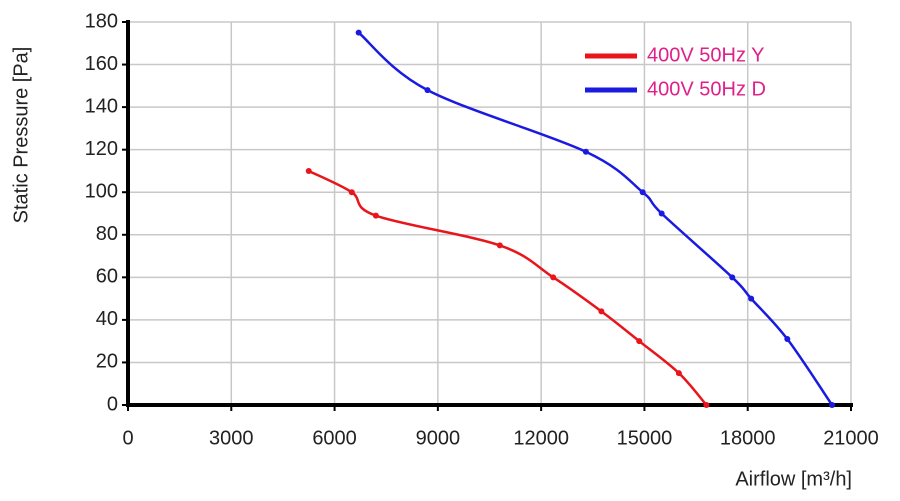  What do you see at coordinates (107, 277) in the screenshot?
I see `y-tick-label: 60` at bounding box center [107, 277].